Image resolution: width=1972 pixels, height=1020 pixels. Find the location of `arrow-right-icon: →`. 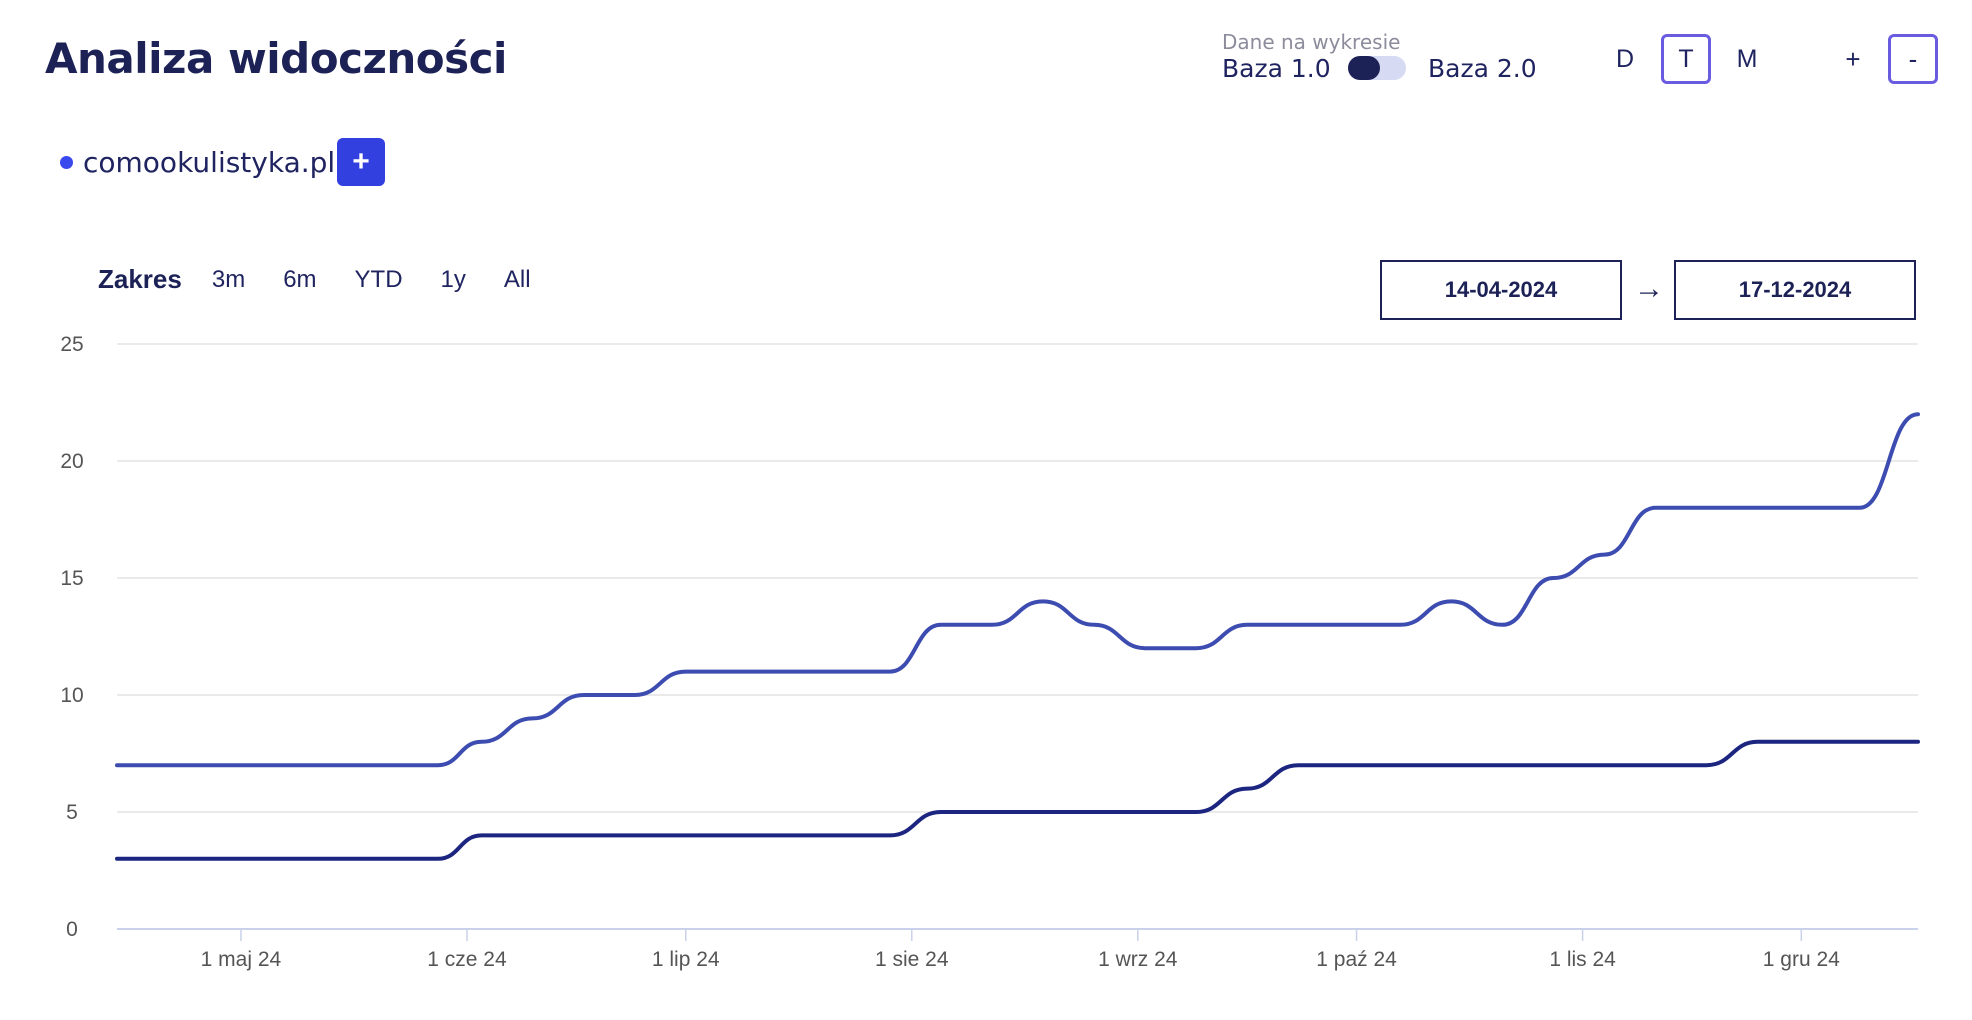

arrow-right-icon: → is located at coordinates (1649, 288).